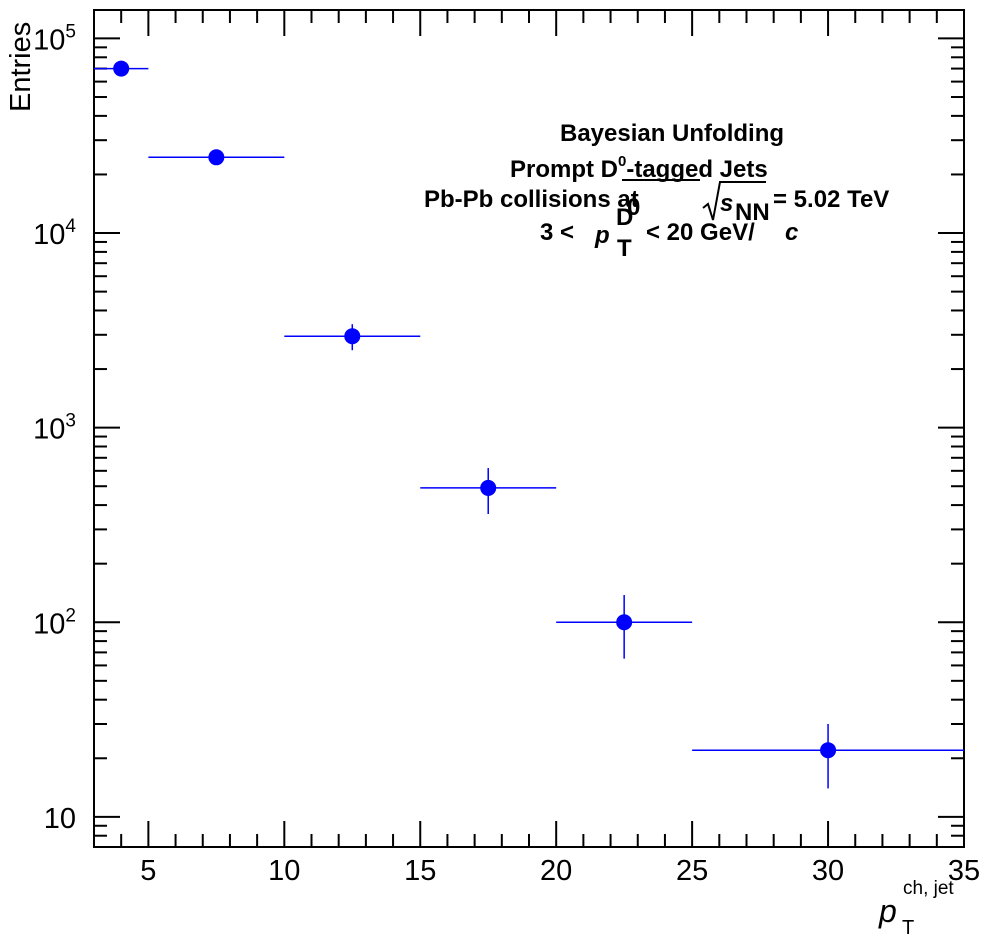 The width and height of the screenshot is (986, 940). Describe the element at coordinates (752, 212) in the screenshot. I see `annotation-line-3-sub: NN` at that location.